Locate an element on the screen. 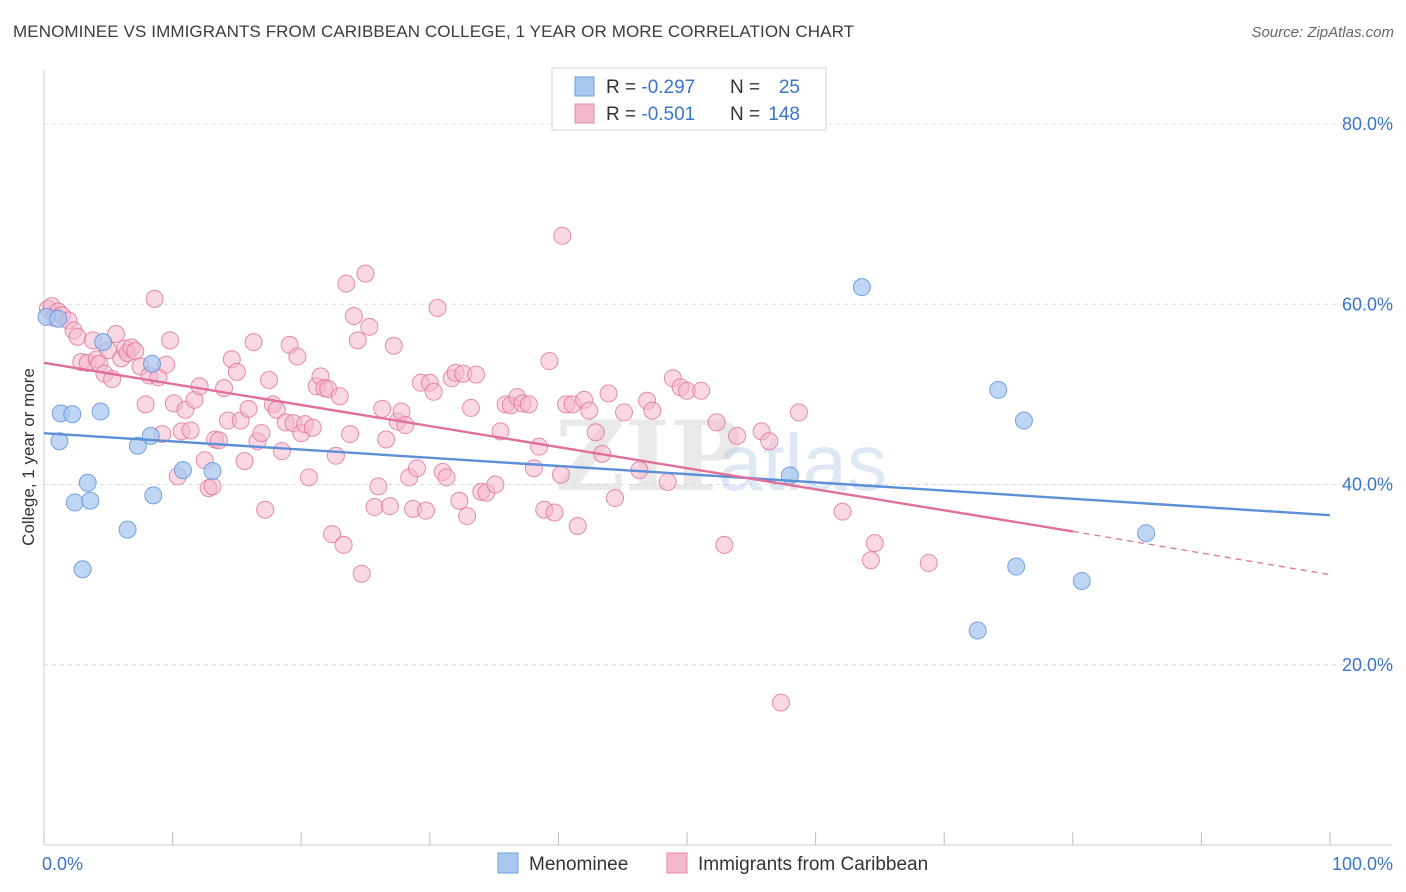 This screenshot has width=1406, height=892. x-tick-label: 100.0% is located at coordinates (1362, 864).